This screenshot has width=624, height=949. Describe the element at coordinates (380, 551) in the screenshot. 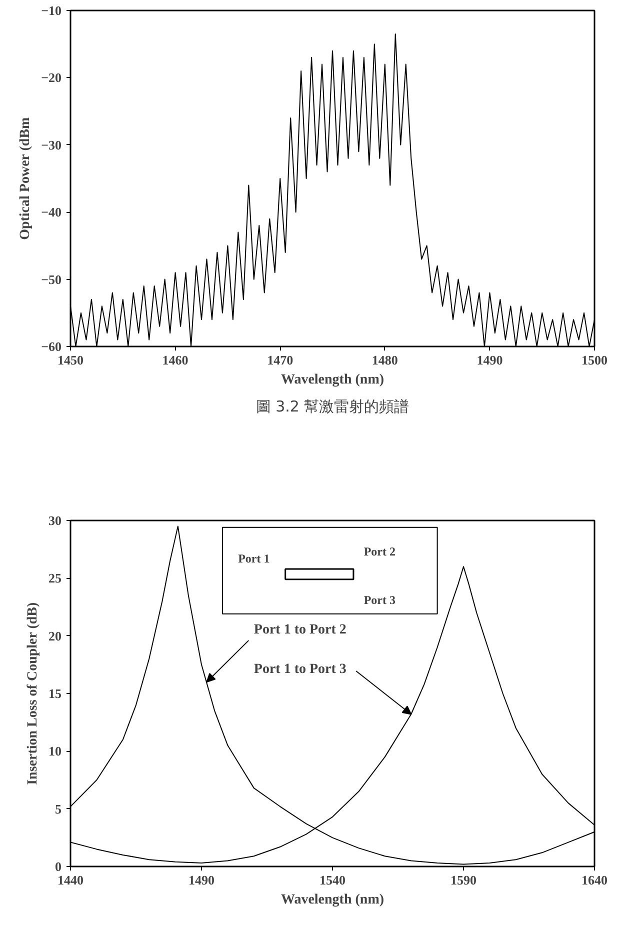

I see `annotation: Port 2` at that location.